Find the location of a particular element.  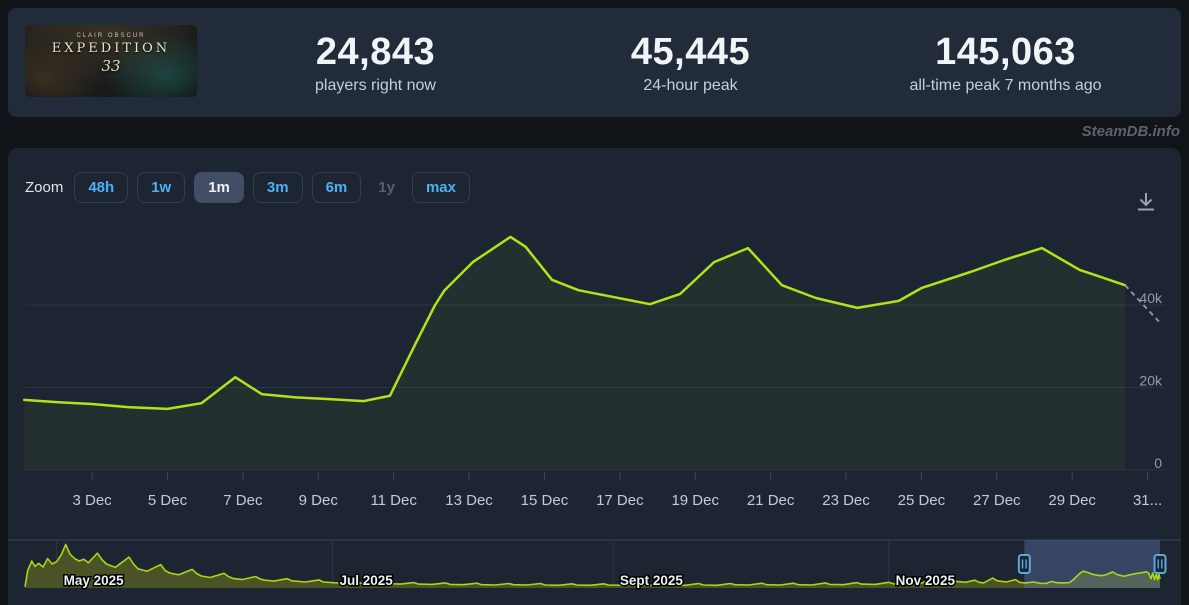

current-players-label: players right now is located at coordinates (375, 85).